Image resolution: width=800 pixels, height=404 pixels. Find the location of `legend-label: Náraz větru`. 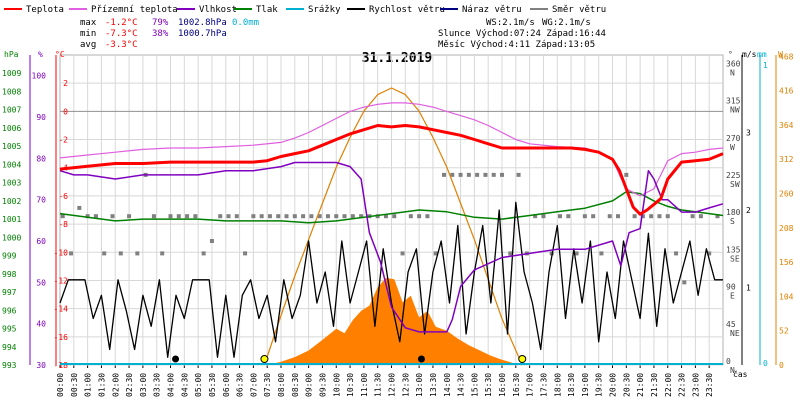

legend-label: Náraz větru is located at coordinates (492, 10).